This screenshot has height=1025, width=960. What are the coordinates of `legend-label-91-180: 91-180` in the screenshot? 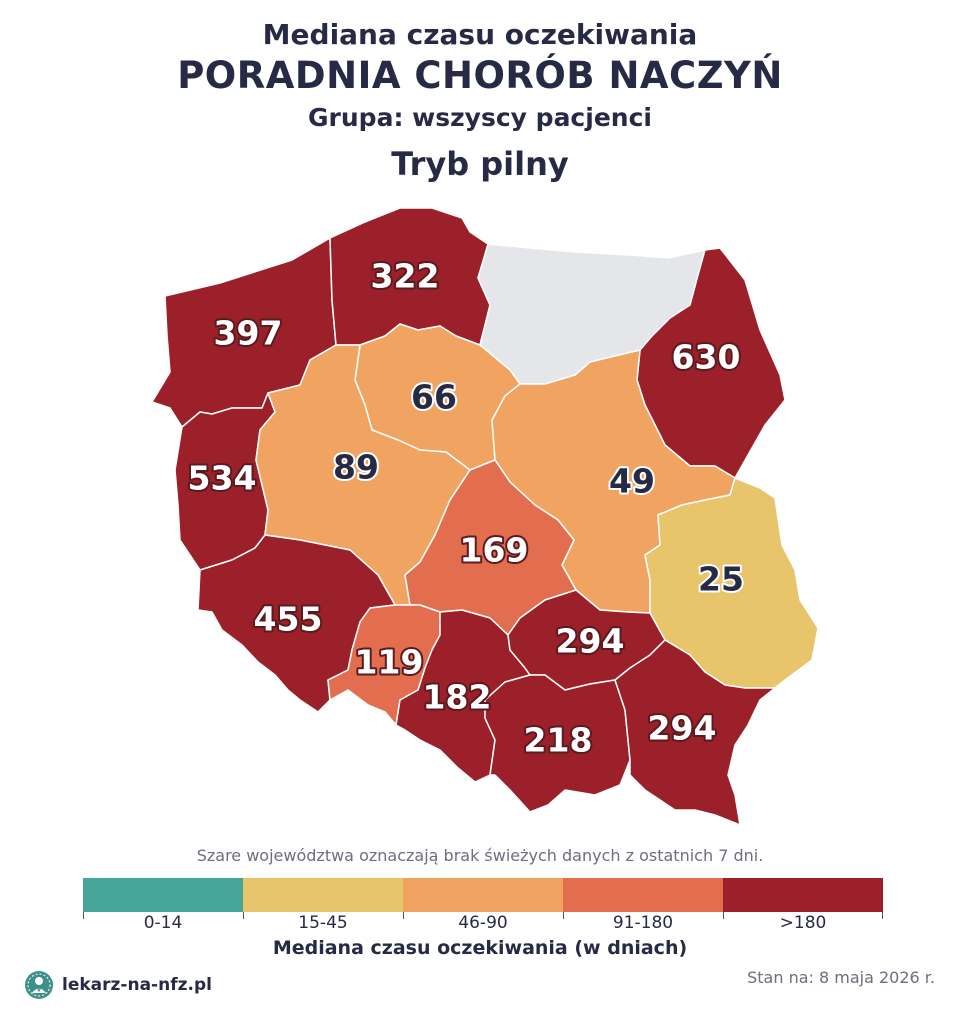 It's located at (643, 923).